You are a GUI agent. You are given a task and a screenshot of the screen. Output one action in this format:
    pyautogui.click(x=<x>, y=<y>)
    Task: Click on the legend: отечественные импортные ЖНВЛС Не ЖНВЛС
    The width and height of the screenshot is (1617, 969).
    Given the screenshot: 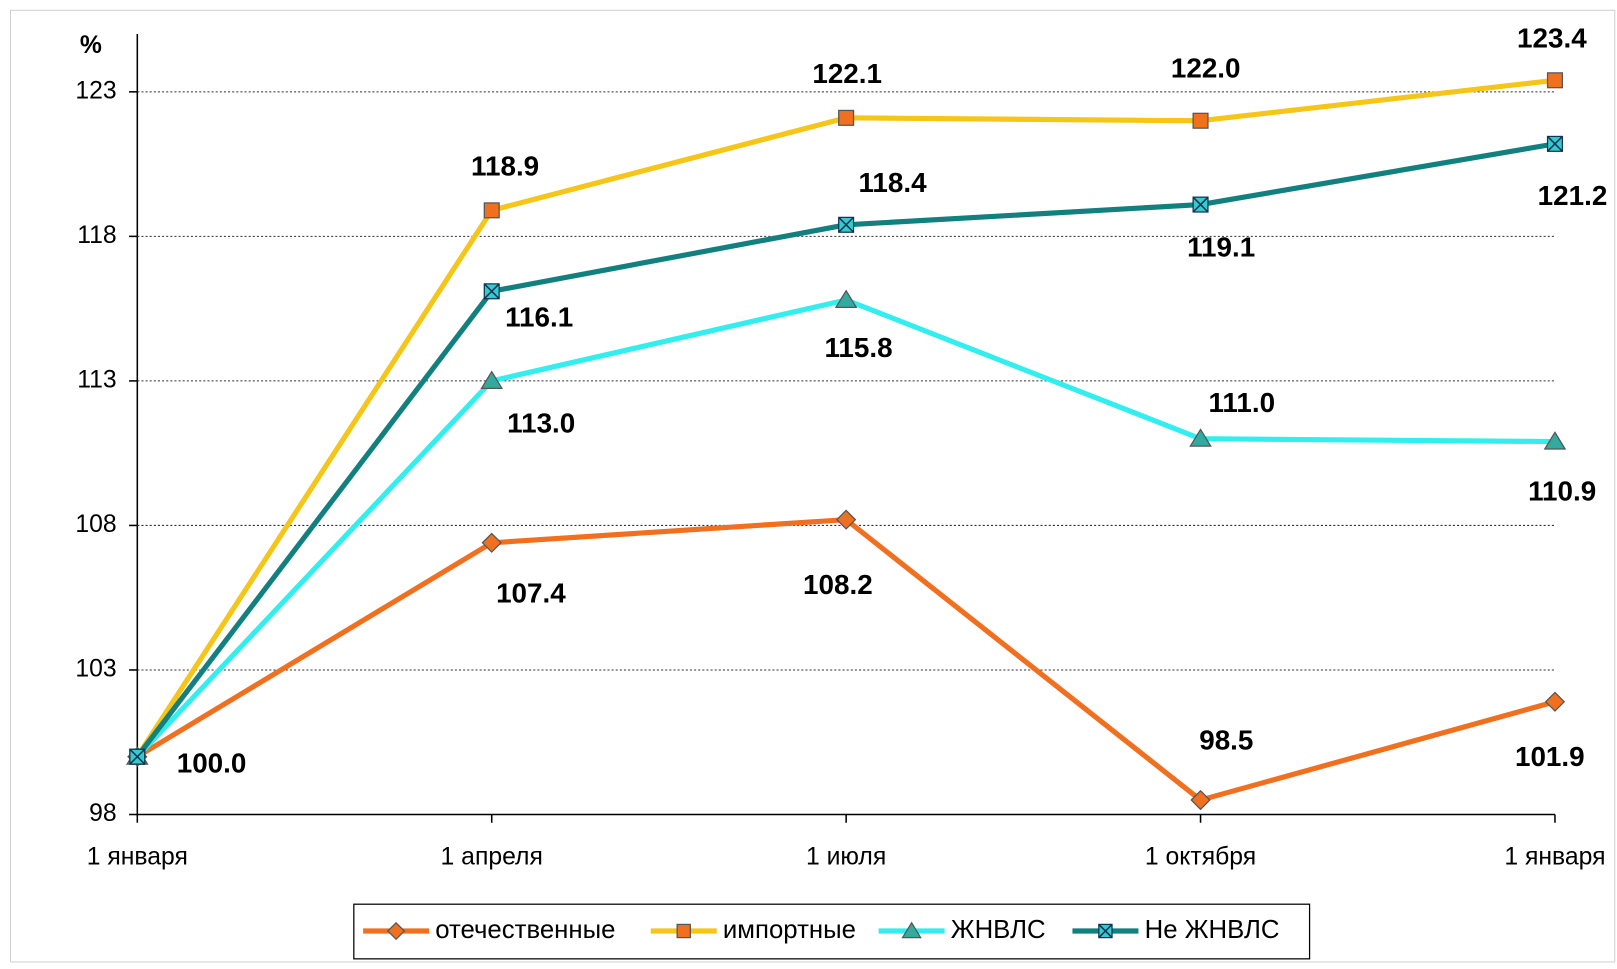 What is the action you would take?
    pyautogui.click(x=832, y=931)
    